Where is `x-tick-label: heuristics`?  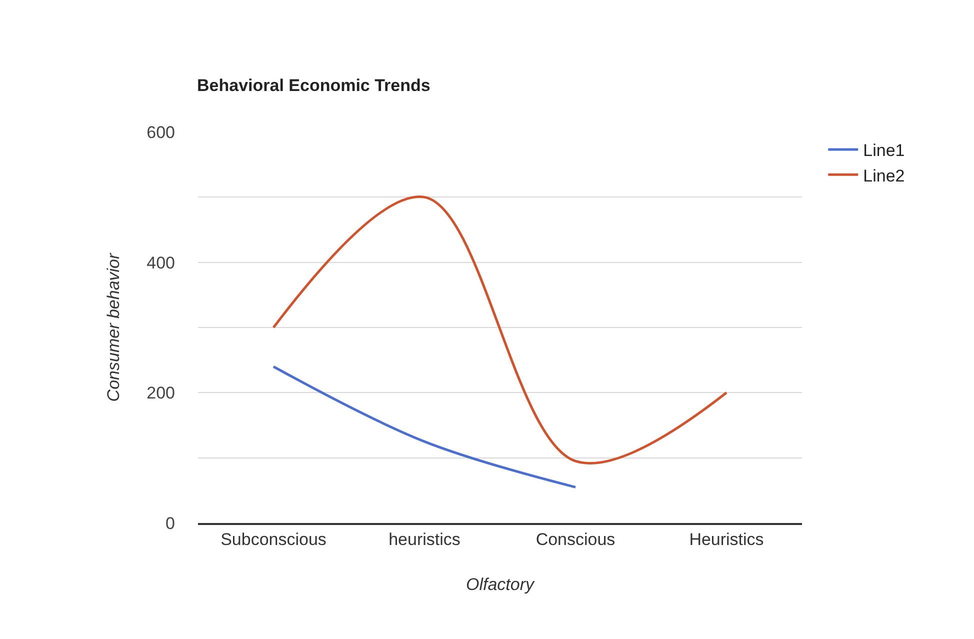 x-tick-label: heuristics is located at coordinates (424, 540).